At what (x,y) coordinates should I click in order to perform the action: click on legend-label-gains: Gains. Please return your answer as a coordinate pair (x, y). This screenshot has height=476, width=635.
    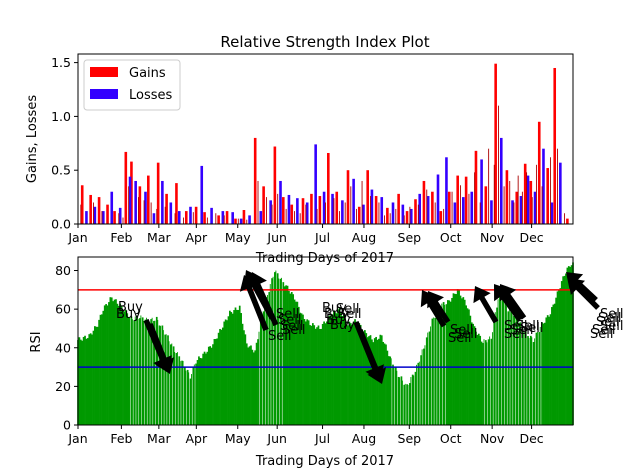
    Looking at the image, I should click on (147, 73).